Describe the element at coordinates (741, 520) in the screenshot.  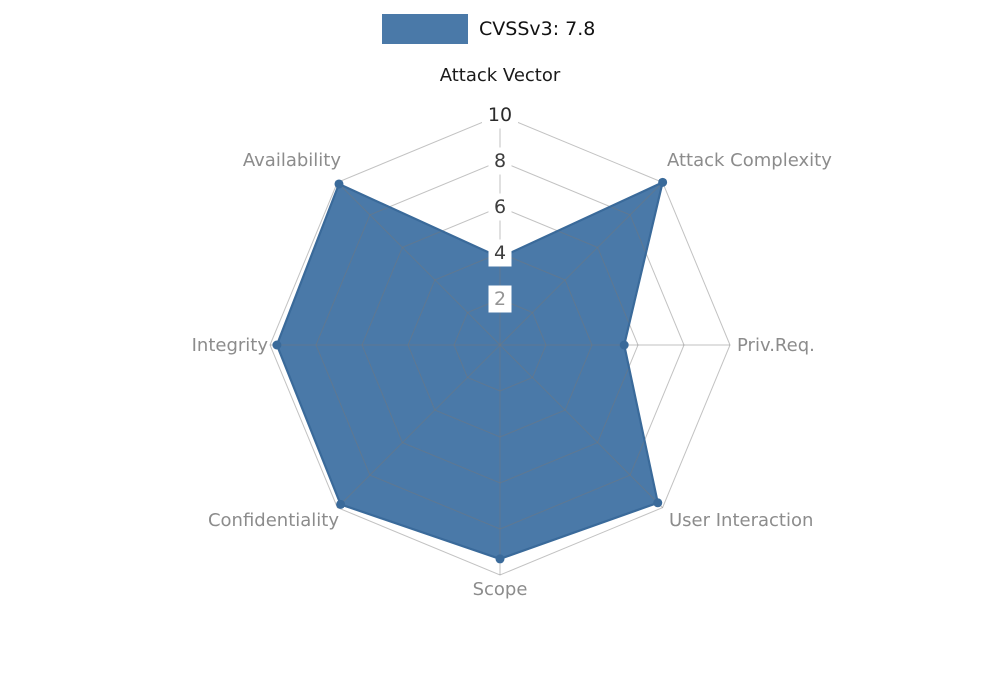
I see `axis-label-user-interaction: User Interaction` at that location.